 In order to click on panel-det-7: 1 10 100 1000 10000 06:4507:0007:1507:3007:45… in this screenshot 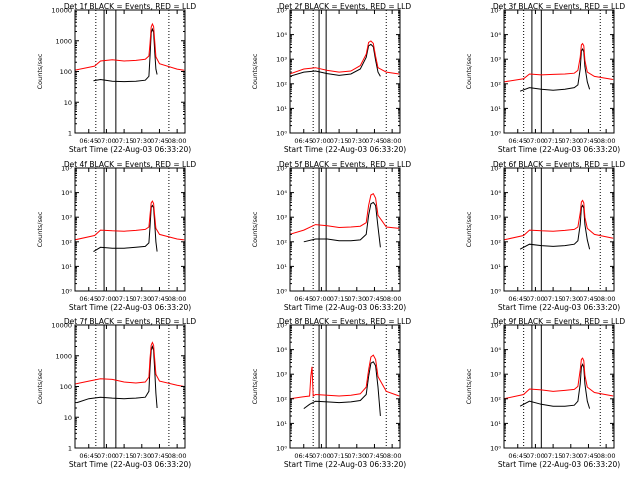, I will do `click(116, 393)`.